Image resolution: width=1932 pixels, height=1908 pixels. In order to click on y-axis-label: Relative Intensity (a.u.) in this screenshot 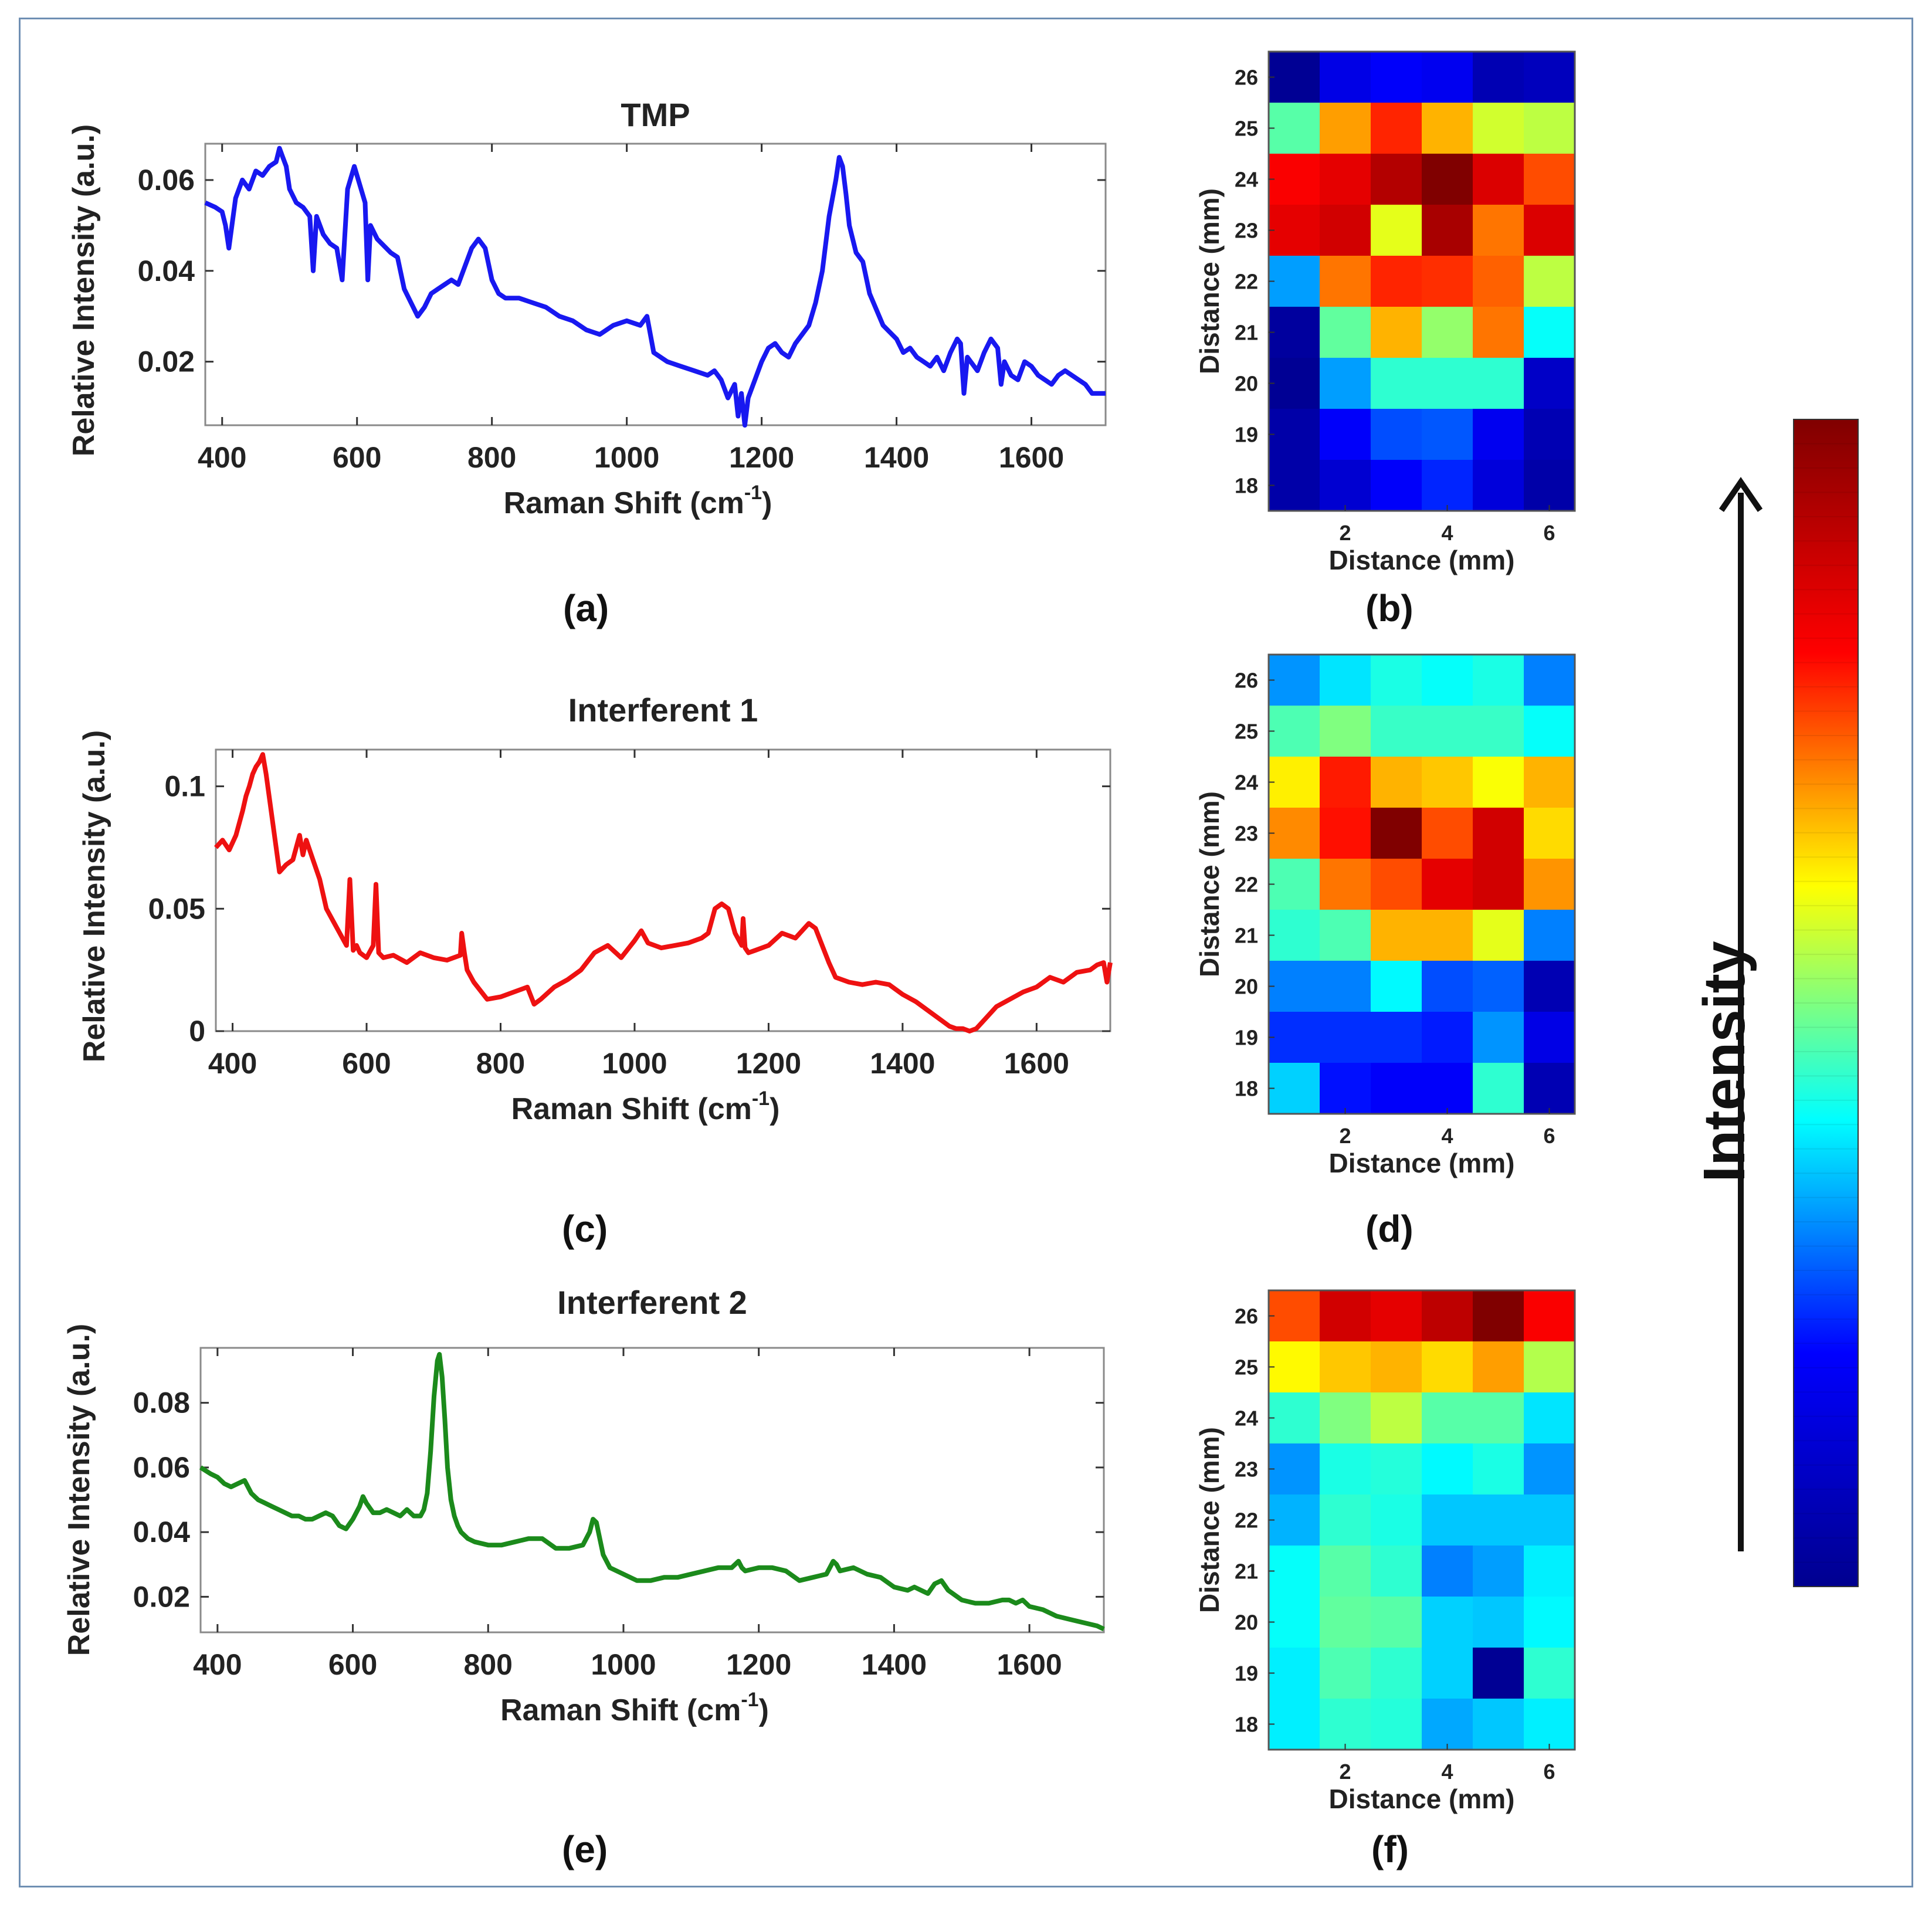, I will do `click(79, 1490)`.